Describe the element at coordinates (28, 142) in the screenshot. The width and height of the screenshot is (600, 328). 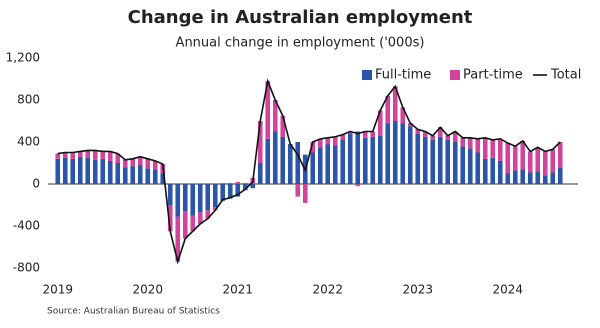
I see `y-tick-label: 400` at that location.